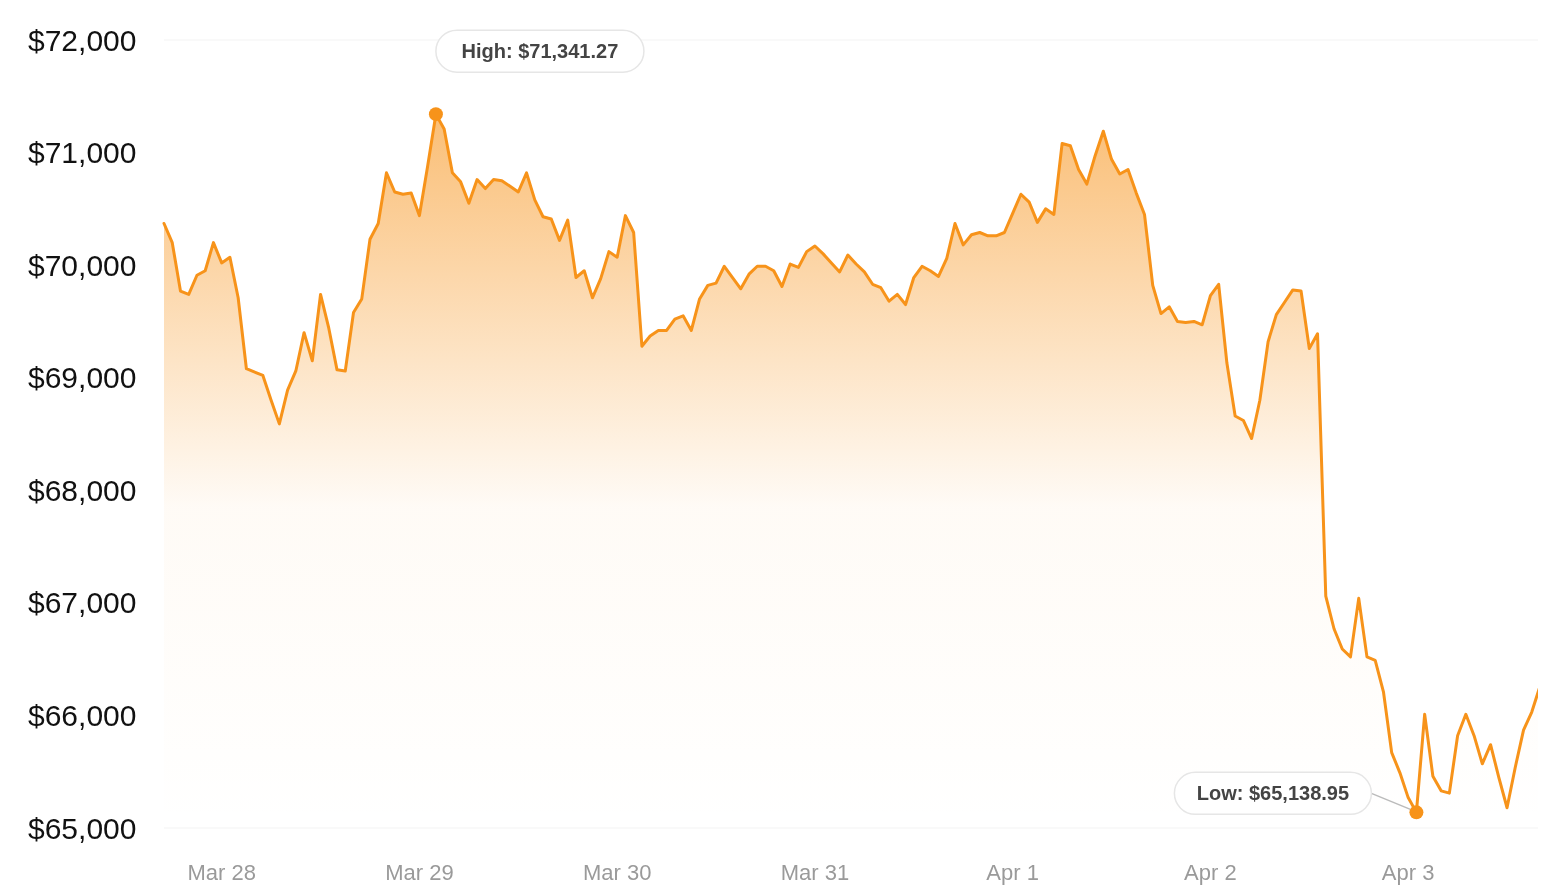 This screenshot has height=894, width=1546. What do you see at coordinates (1012, 872) in the screenshot?
I see `x-tick-label: Apr 1` at bounding box center [1012, 872].